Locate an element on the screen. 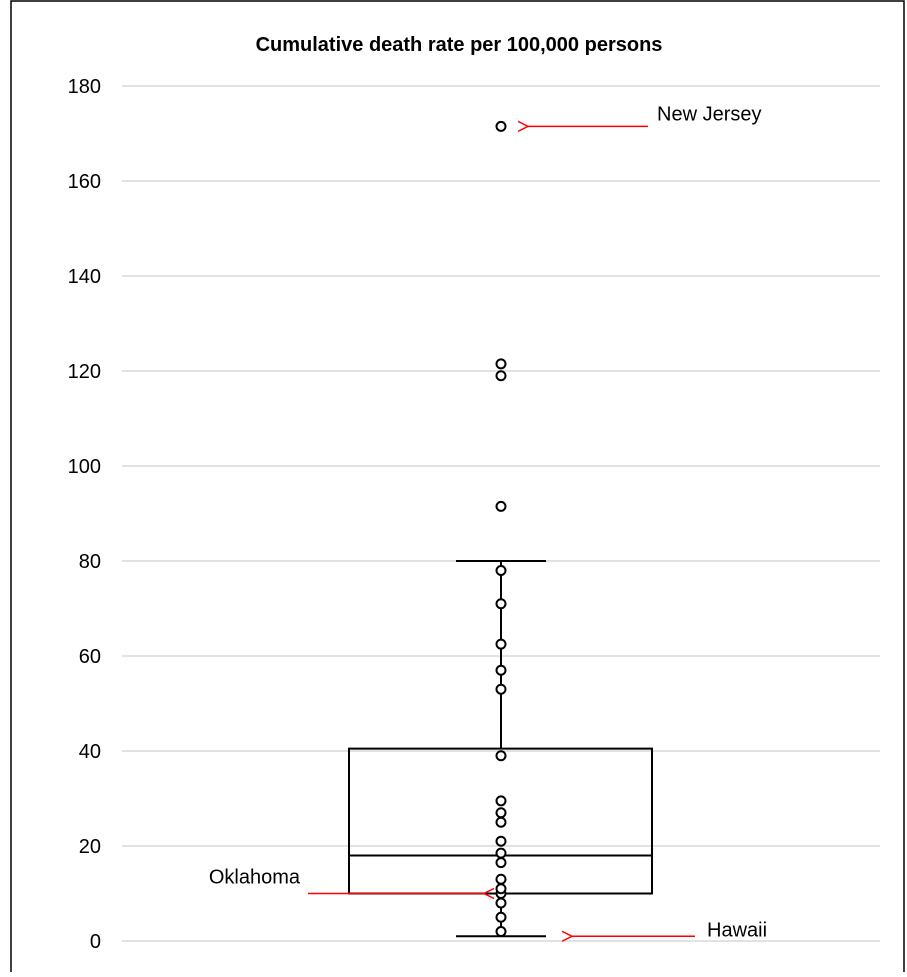 Image resolution: width=907 pixels, height=977 pixels. y-tick-label: 180 is located at coordinates (84, 87).